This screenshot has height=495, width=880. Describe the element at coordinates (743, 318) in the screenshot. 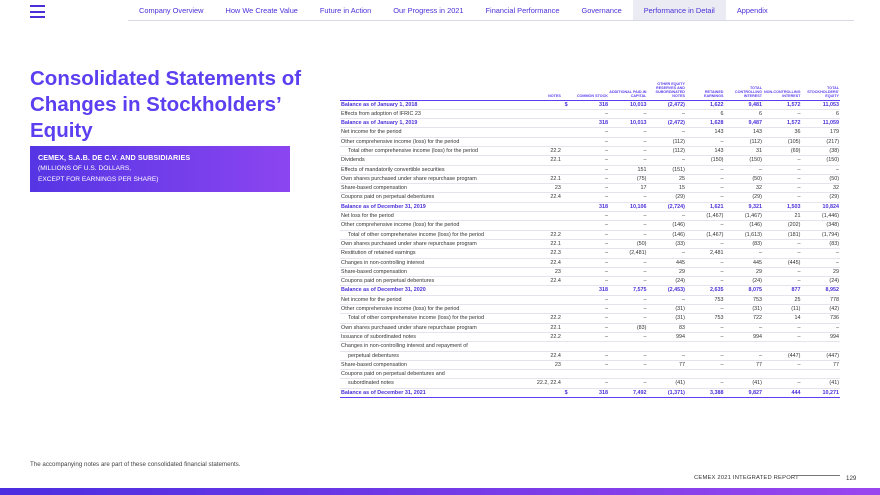

I see `cell-value: 722` at that location.